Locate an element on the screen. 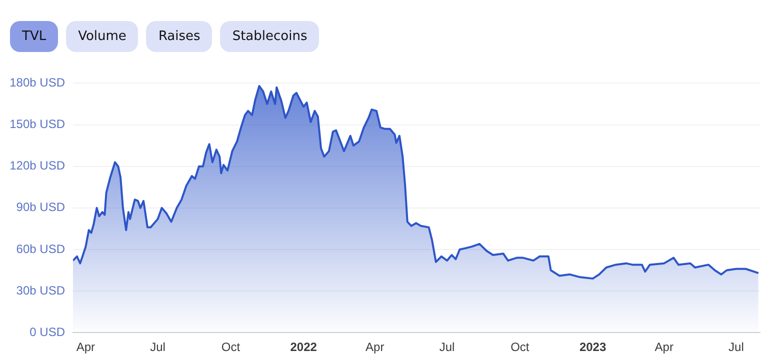 The height and width of the screenshot is (359, 775). y-tick-label: 60b USD is located at coordinates (41, 249).